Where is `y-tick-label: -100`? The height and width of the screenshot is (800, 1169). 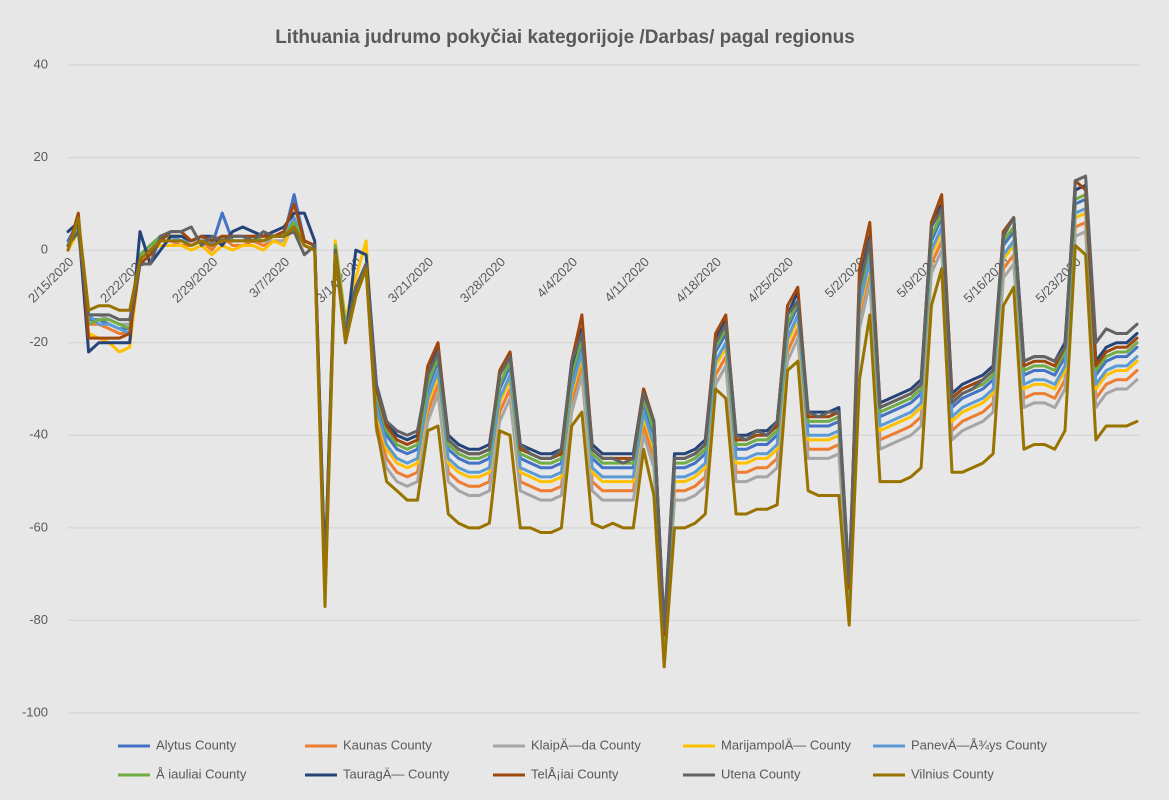 y-tick-label: -100 is located at coordinates (35, 711).